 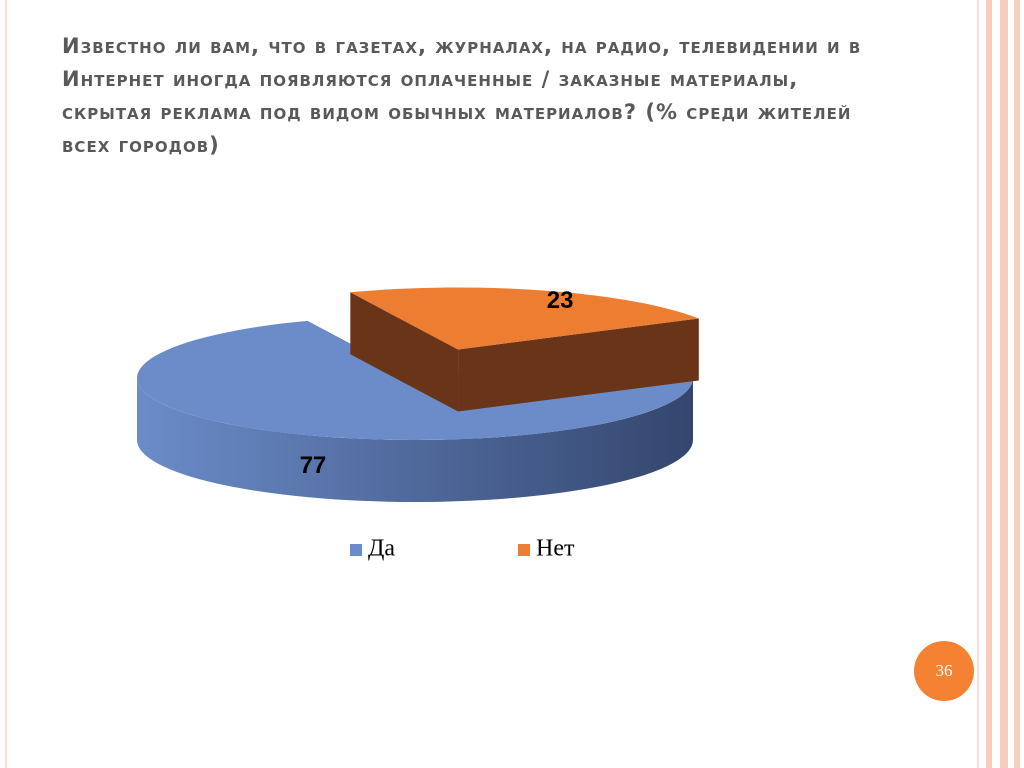 I want to click on legend-label: Да, so click(x=381, y=549).